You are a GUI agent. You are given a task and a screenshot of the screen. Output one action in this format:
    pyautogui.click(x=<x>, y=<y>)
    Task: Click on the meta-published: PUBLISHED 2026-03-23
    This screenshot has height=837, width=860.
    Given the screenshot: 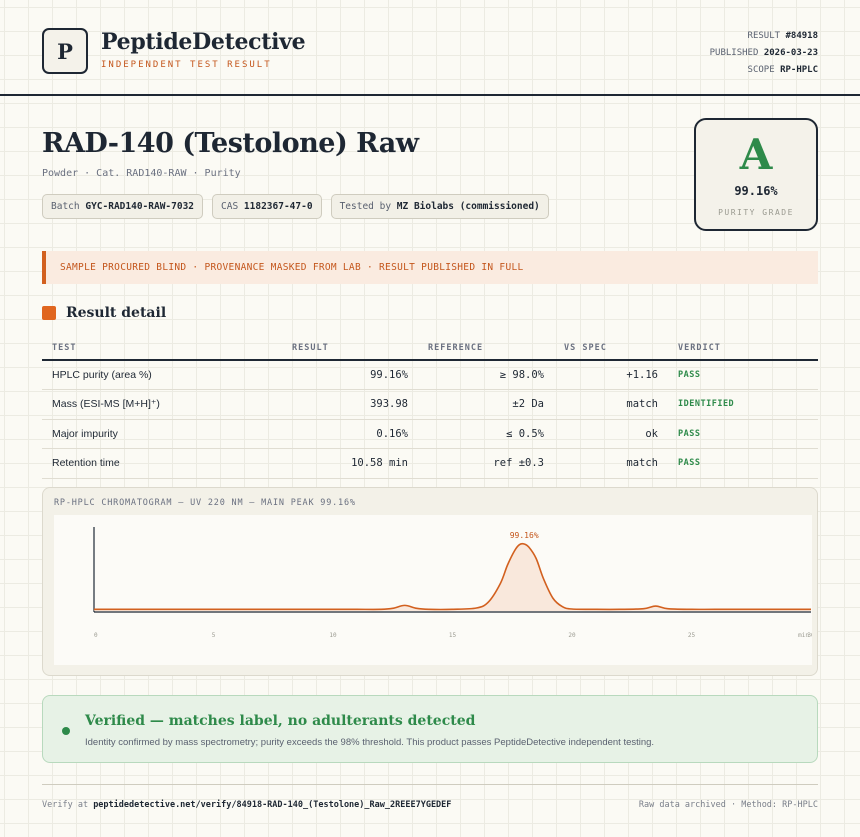 What is the action you would take?
    pyautogui.click(x=764, y=53)
    